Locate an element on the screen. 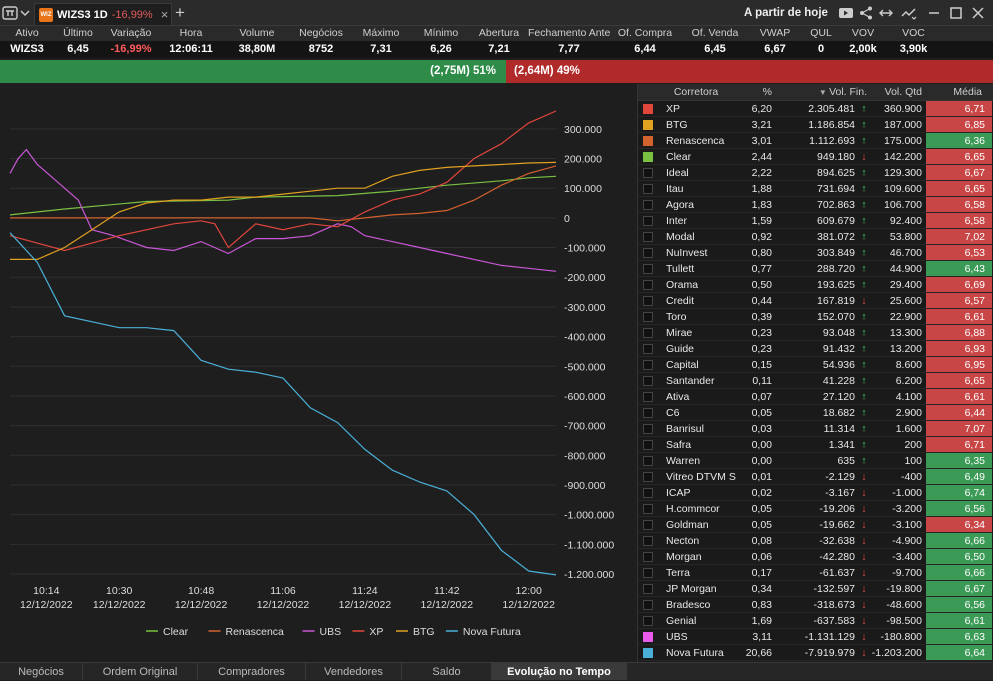 The image size is (993, 681). table-row: Ativa 0,07 27.120 ↑ 4.100 6,61 is located at coordinates (815, 397).